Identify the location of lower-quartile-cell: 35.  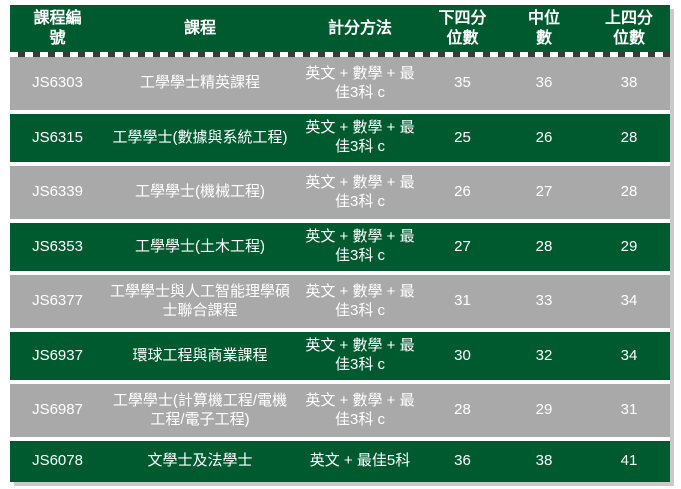
(462, 83).